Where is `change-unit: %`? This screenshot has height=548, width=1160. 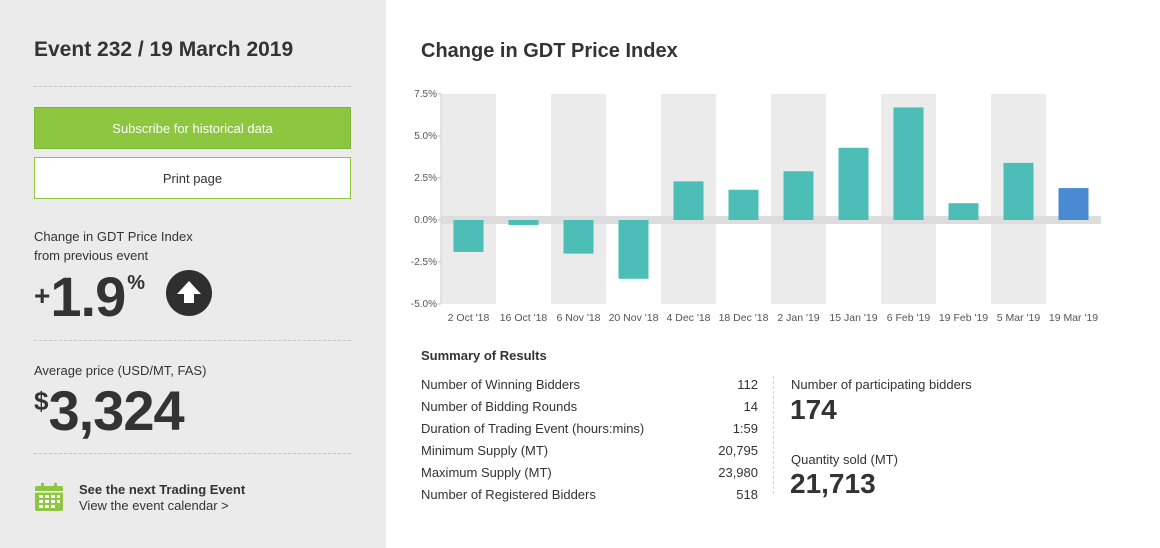 change-unit: % is located at coordinates (136, 283).